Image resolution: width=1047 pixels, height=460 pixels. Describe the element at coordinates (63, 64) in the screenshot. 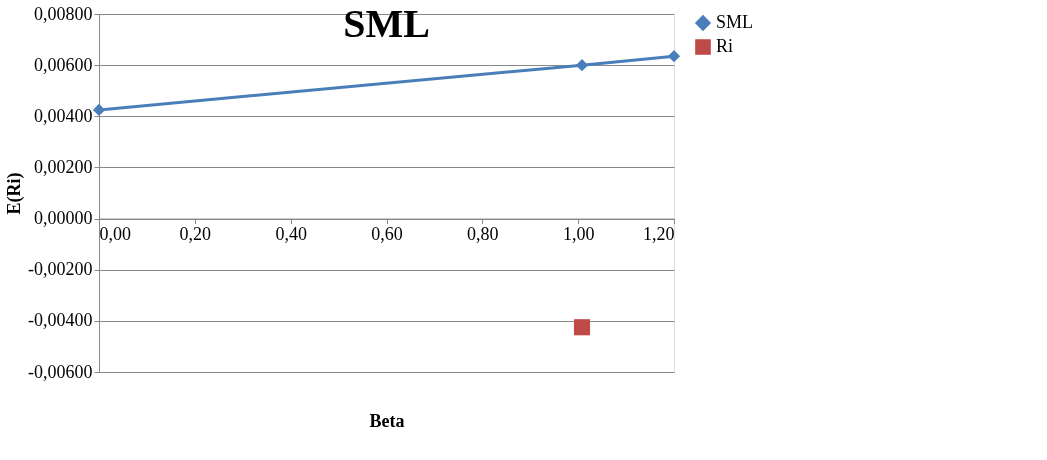

I see `y-tick-label: 0,00600` at that location.